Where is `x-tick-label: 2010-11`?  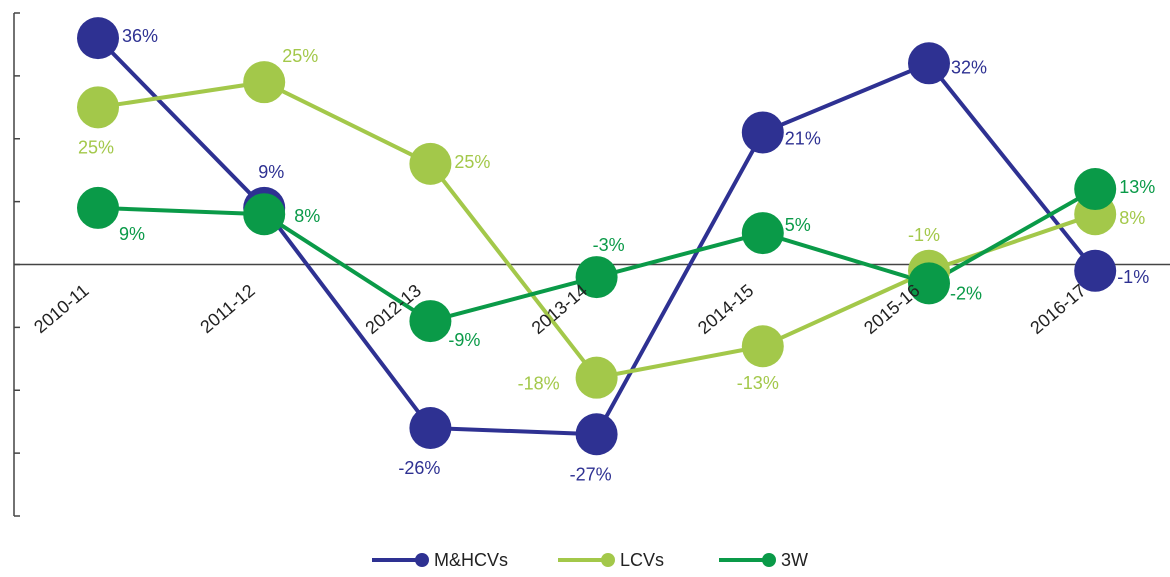
x-tick-label: 2010-11 is located at coordinates (61, 308).